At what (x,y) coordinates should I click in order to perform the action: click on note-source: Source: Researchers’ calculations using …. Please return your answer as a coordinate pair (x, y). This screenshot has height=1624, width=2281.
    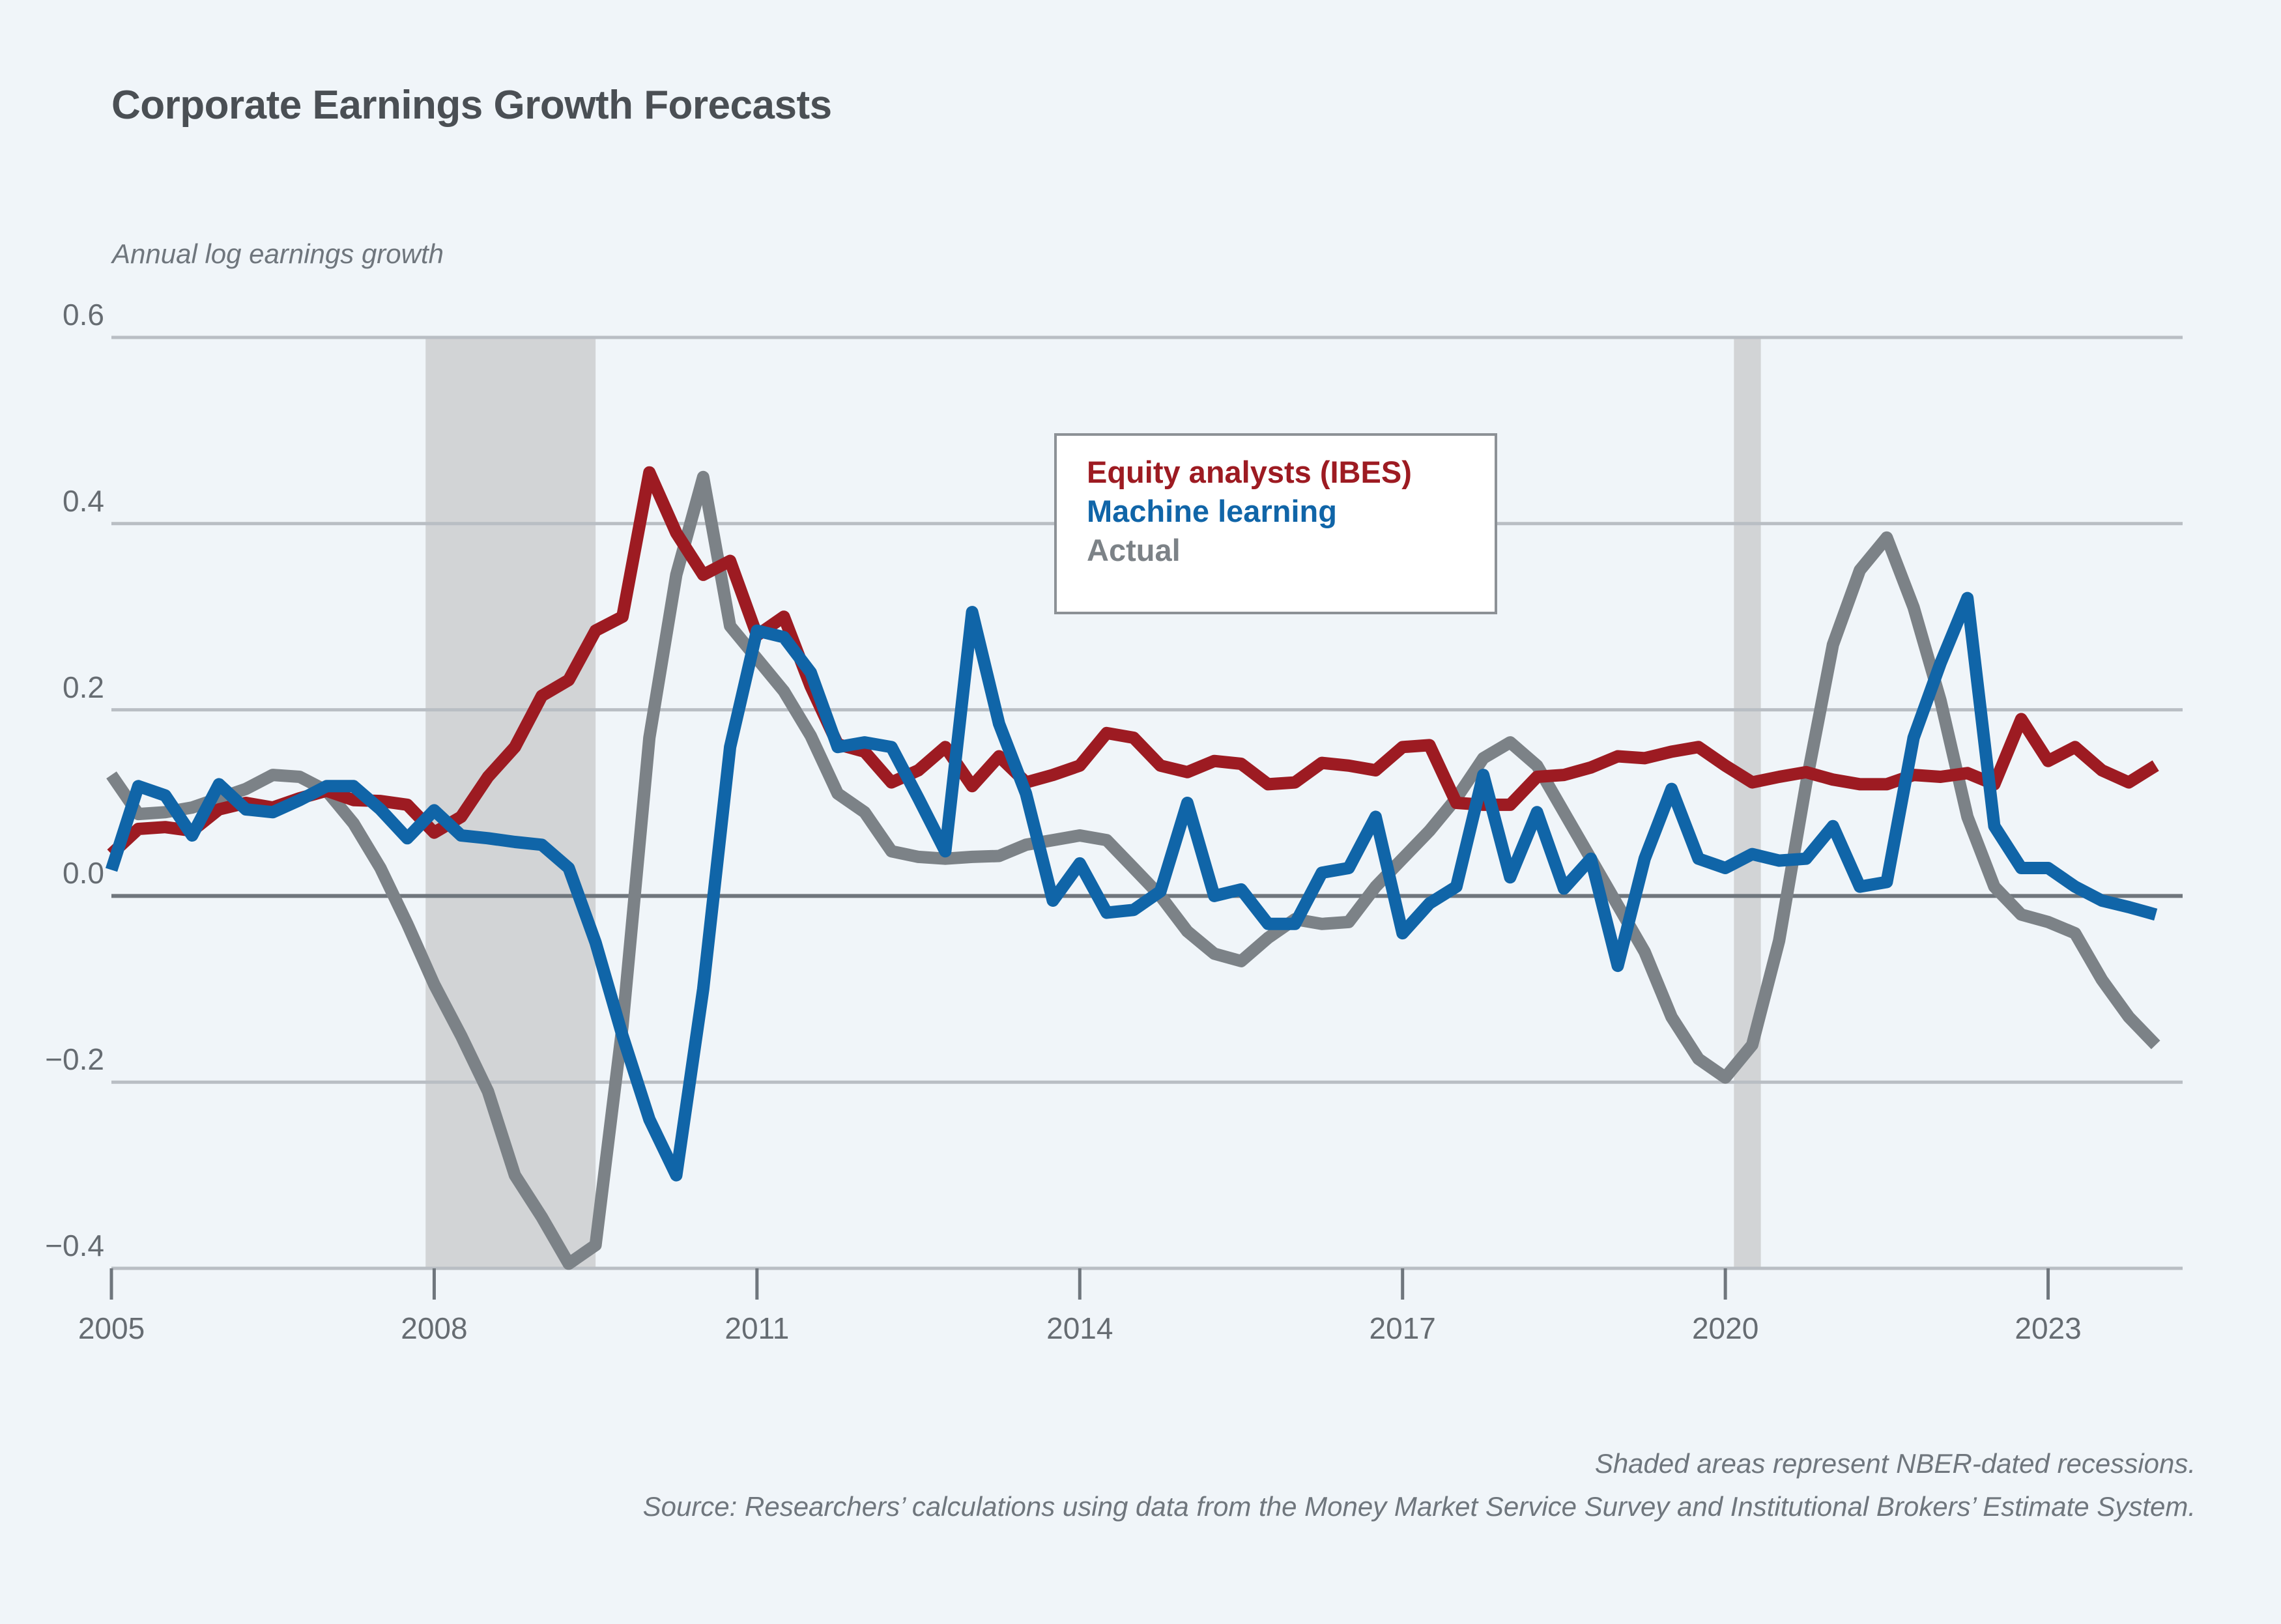
    Looking at the image, I should click on (1419, 1506).